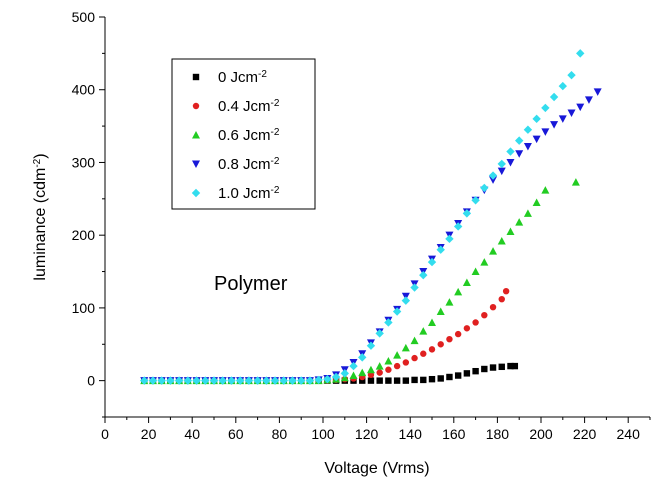 This screenshot has height=487, width=665. Describe the element at coordinates (323, 434) in the screenshot. I see `x-tick-label: 100` at that location.